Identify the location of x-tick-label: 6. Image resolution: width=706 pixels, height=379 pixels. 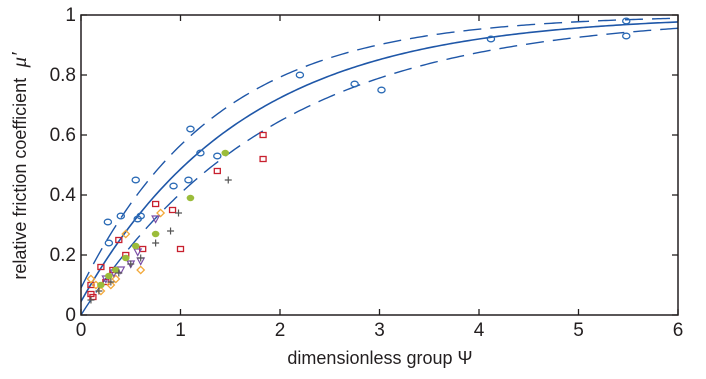
(678, 330).